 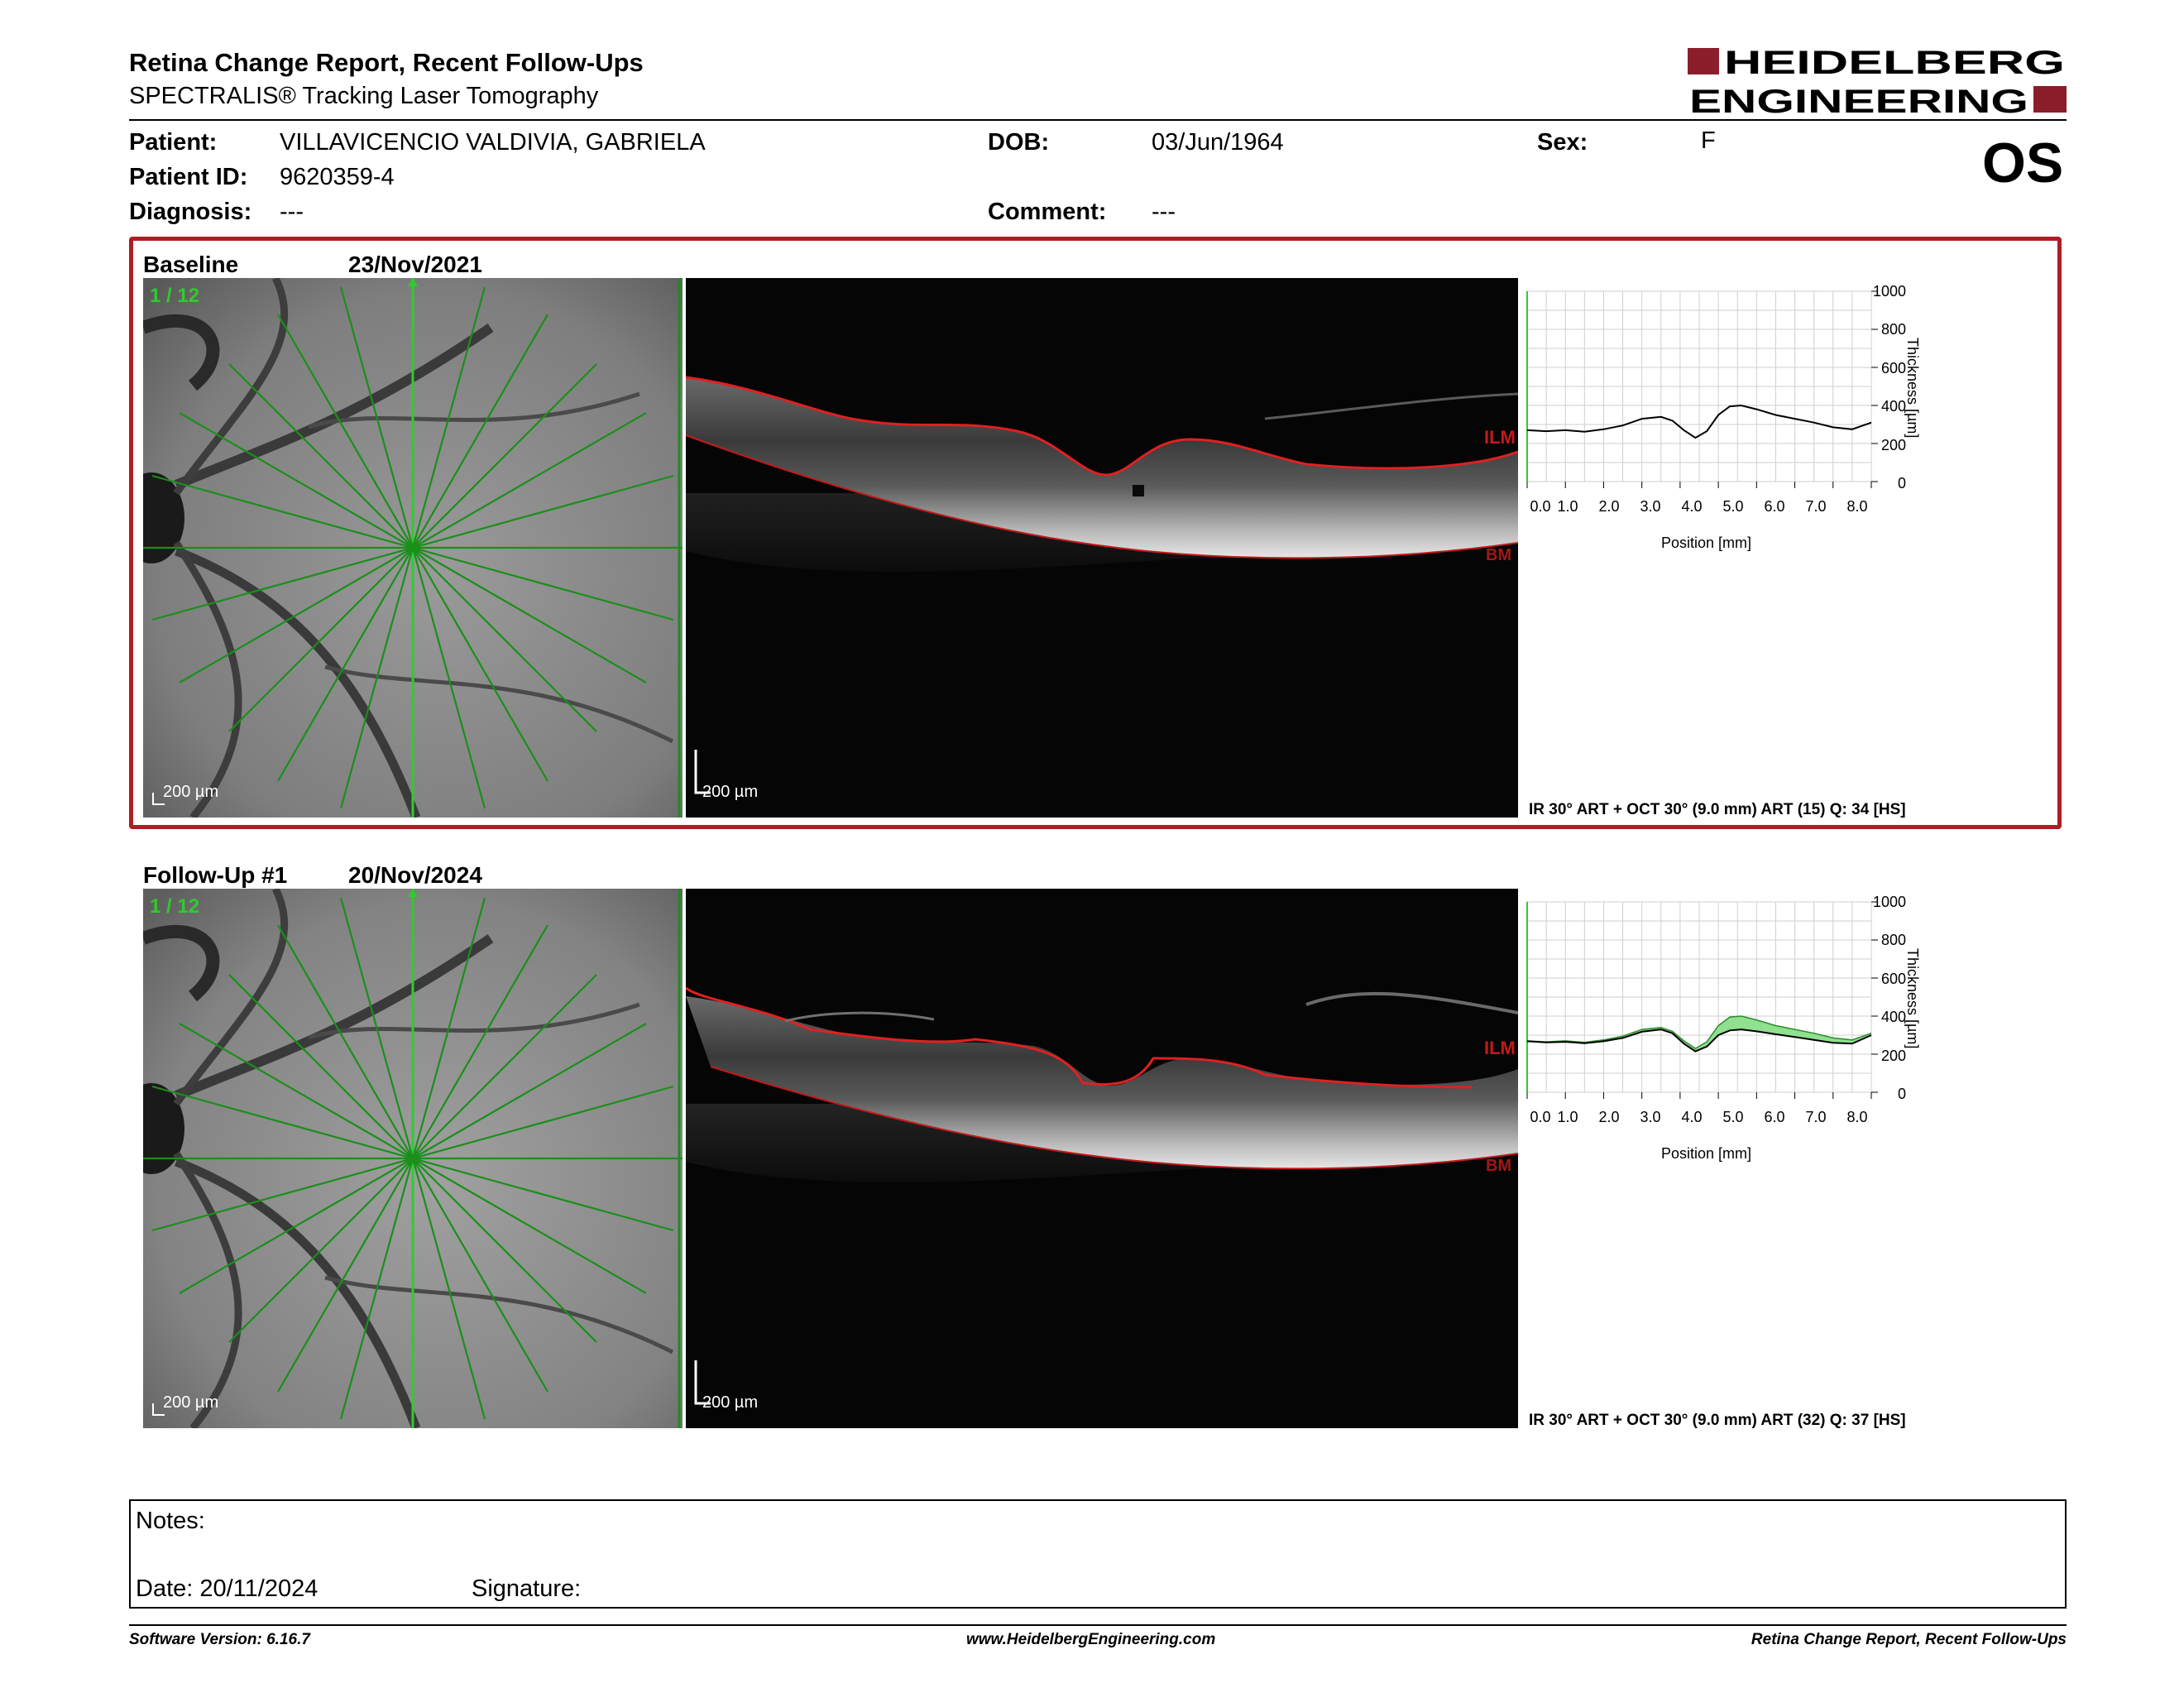 What do you see at coordinates (1102, 548) in the screenshot?
I see `baseline-bscan-image: ILM BM 200 µm` at bounding box center [1102, 548].